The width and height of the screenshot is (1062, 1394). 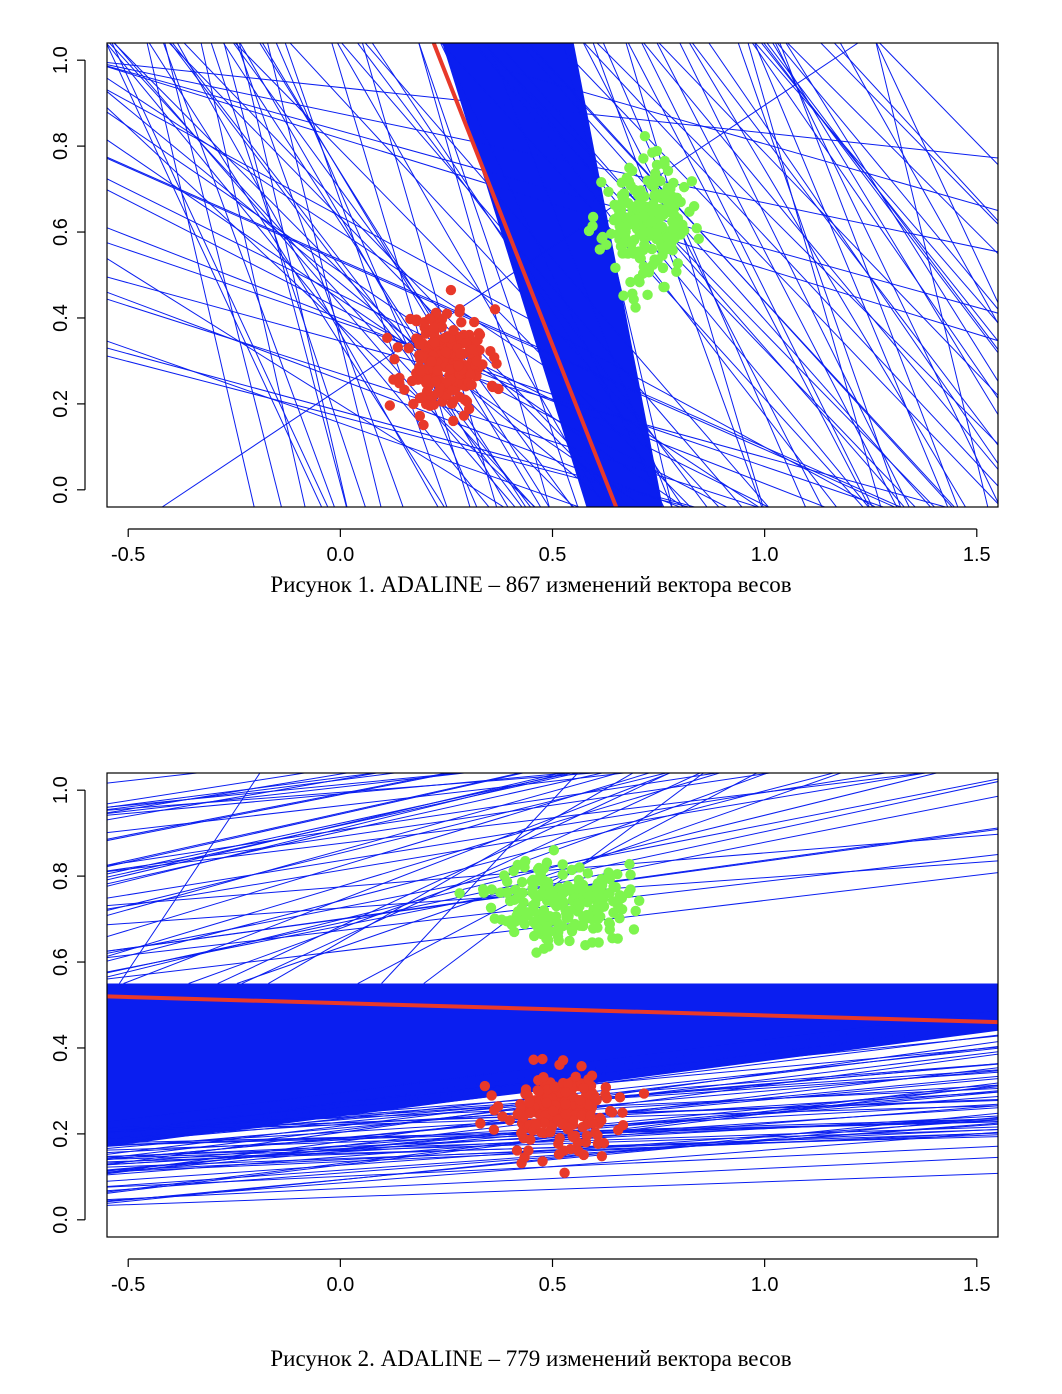 What do you see at coordinates (128, 555) in the screenshot?
I see `x-tick-label: -0.5` at bounding box center [128, 555].